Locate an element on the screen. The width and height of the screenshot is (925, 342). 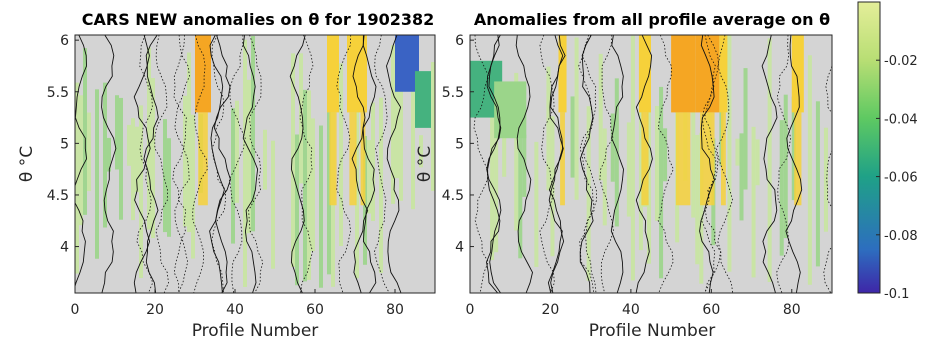
colorbar-ticks: -0.02 -0.04 -0.06 -0.08 -0.1 is located at coordinates (897, 178).